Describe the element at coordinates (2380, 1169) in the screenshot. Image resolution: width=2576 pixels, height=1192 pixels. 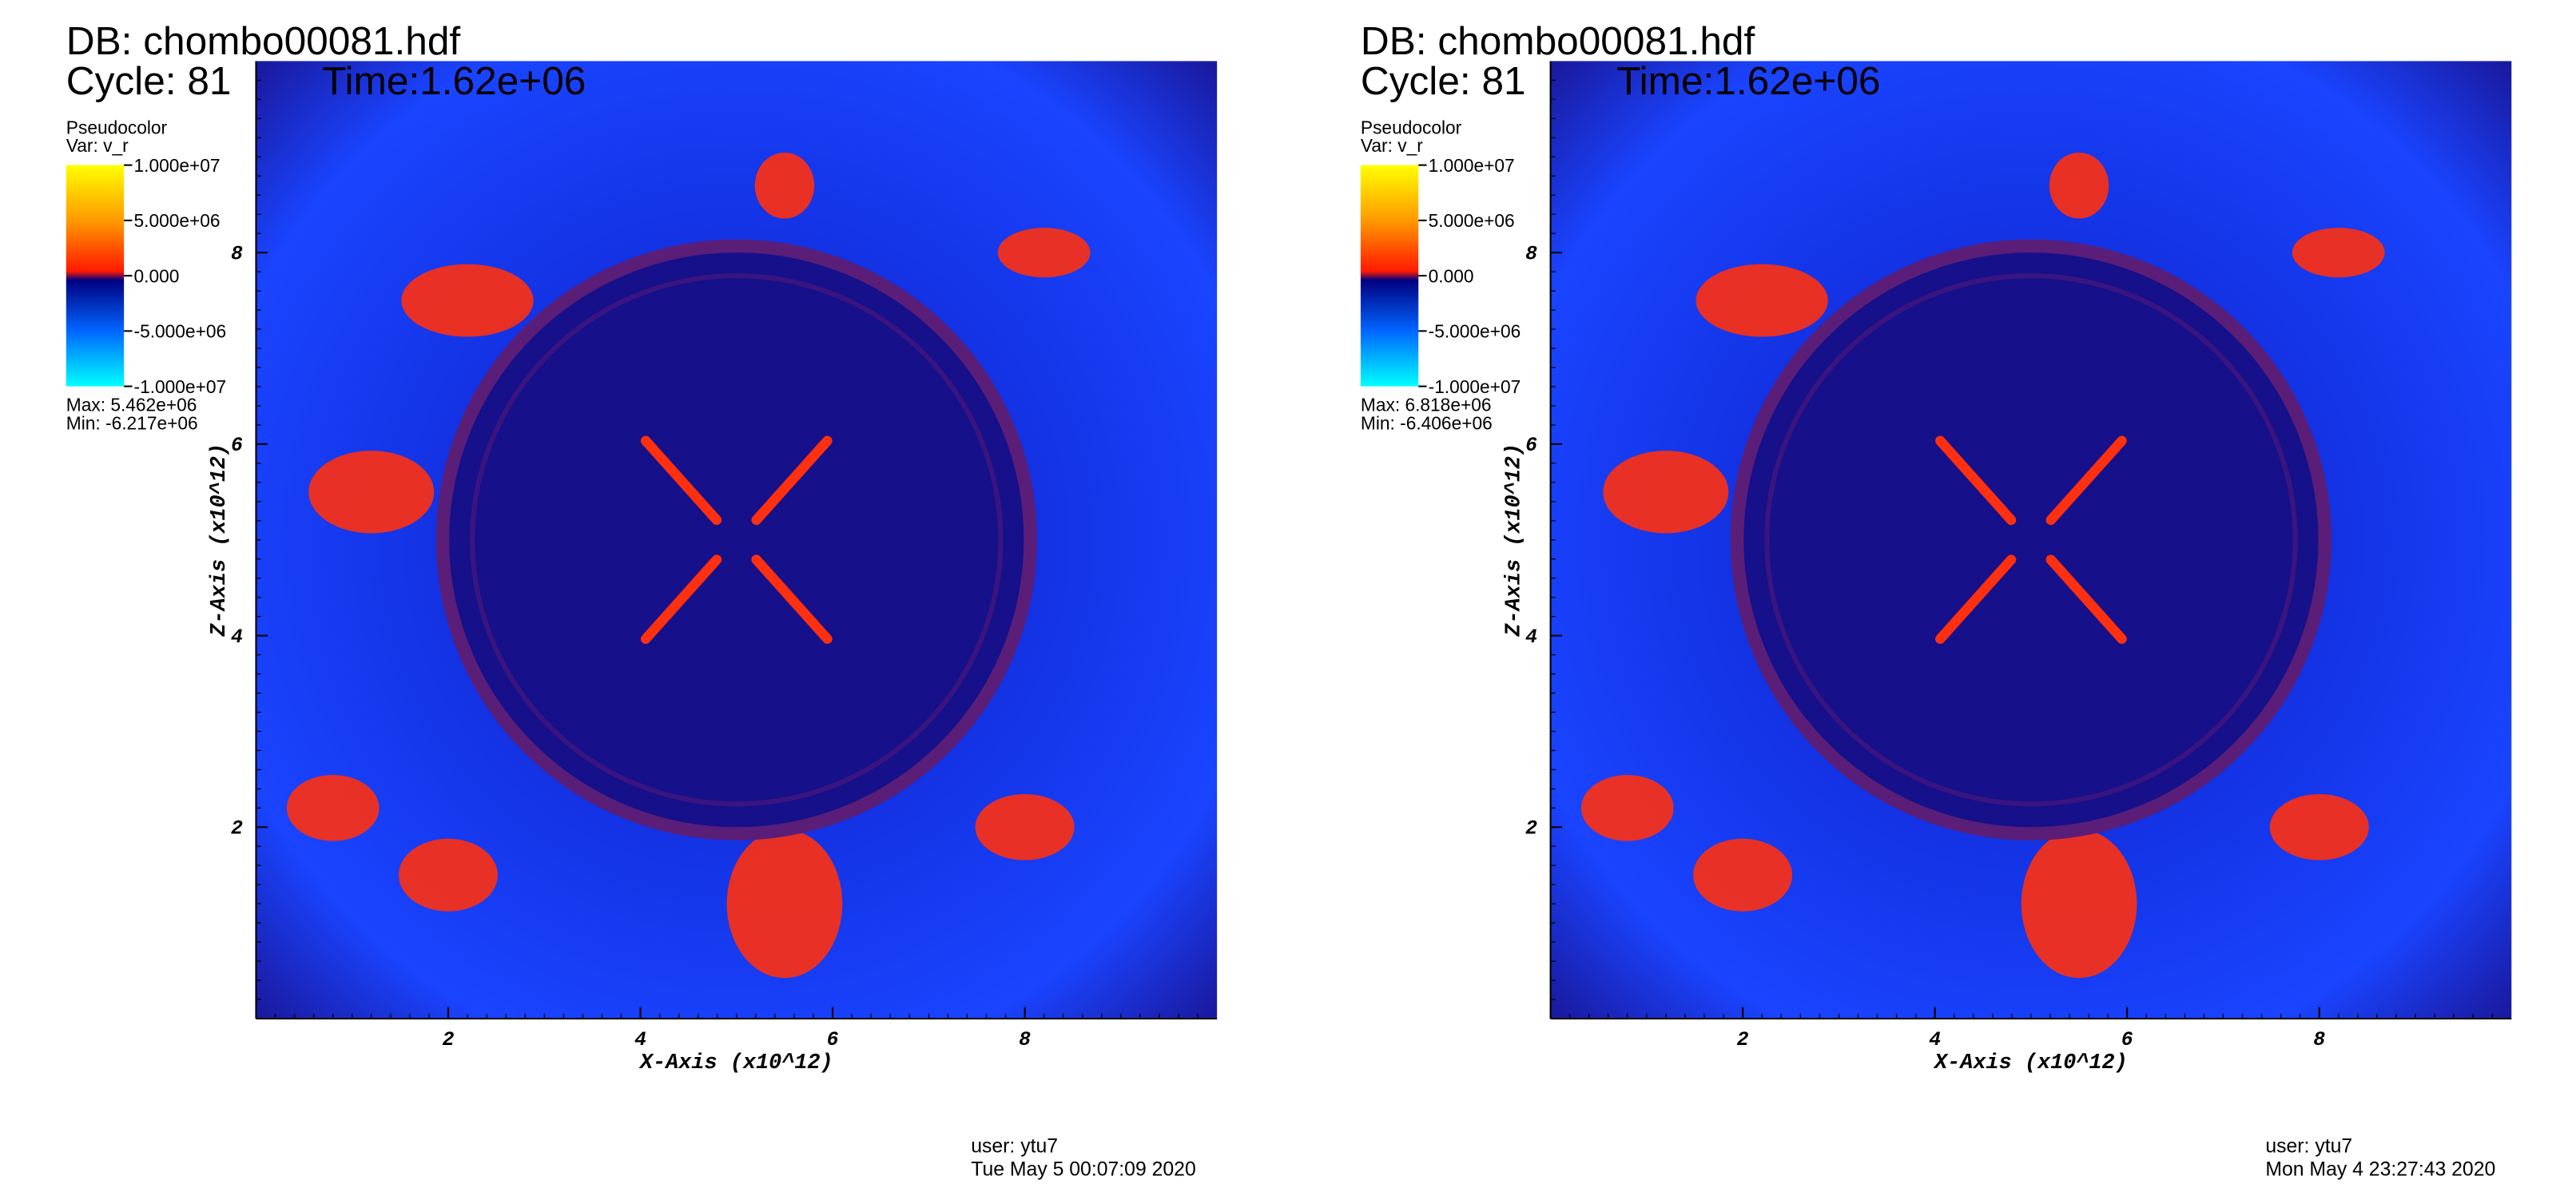
I see `date-label: Mon May 4 23:27:43 2020` at that location.